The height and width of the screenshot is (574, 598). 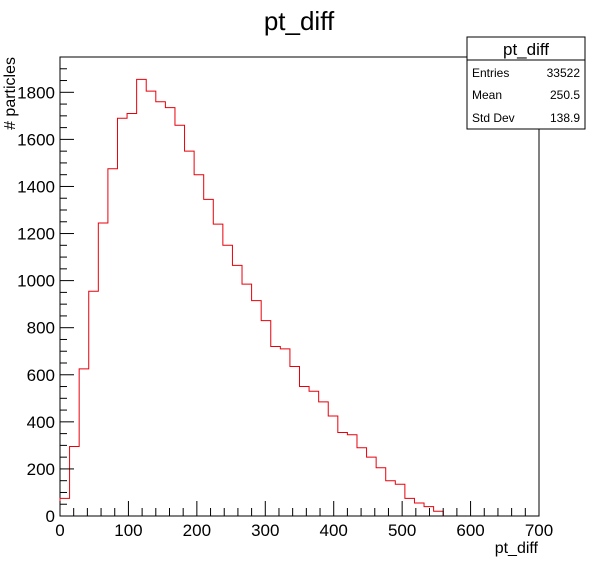 I want to click on chart-title: pt_diff, so click(x=299, y=21).